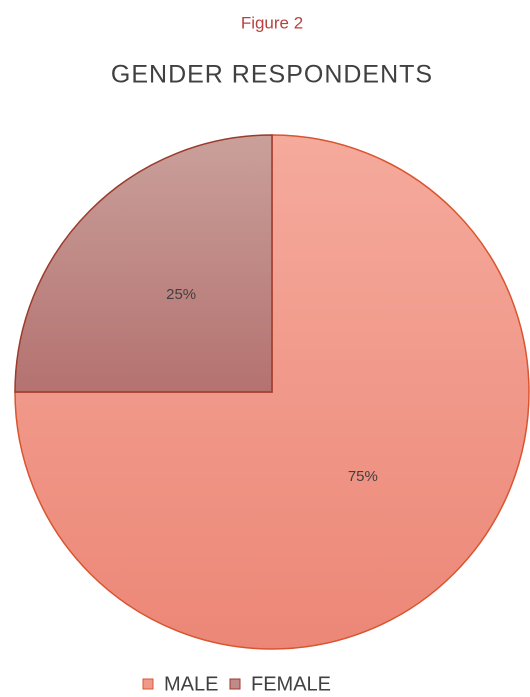 The image size is (530, 697). I want to click on data-label: 75%, so click(363, 476).